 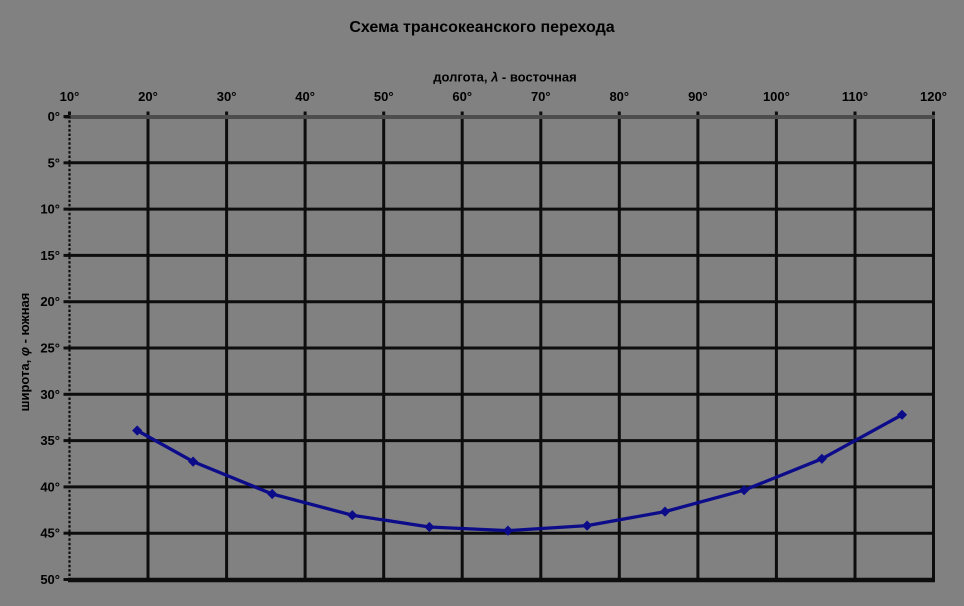 What do you see at coordinates (24, 352) in the screenshot?
I see `svg-text: широта, φ - южная` at bounding box center [24, 352].